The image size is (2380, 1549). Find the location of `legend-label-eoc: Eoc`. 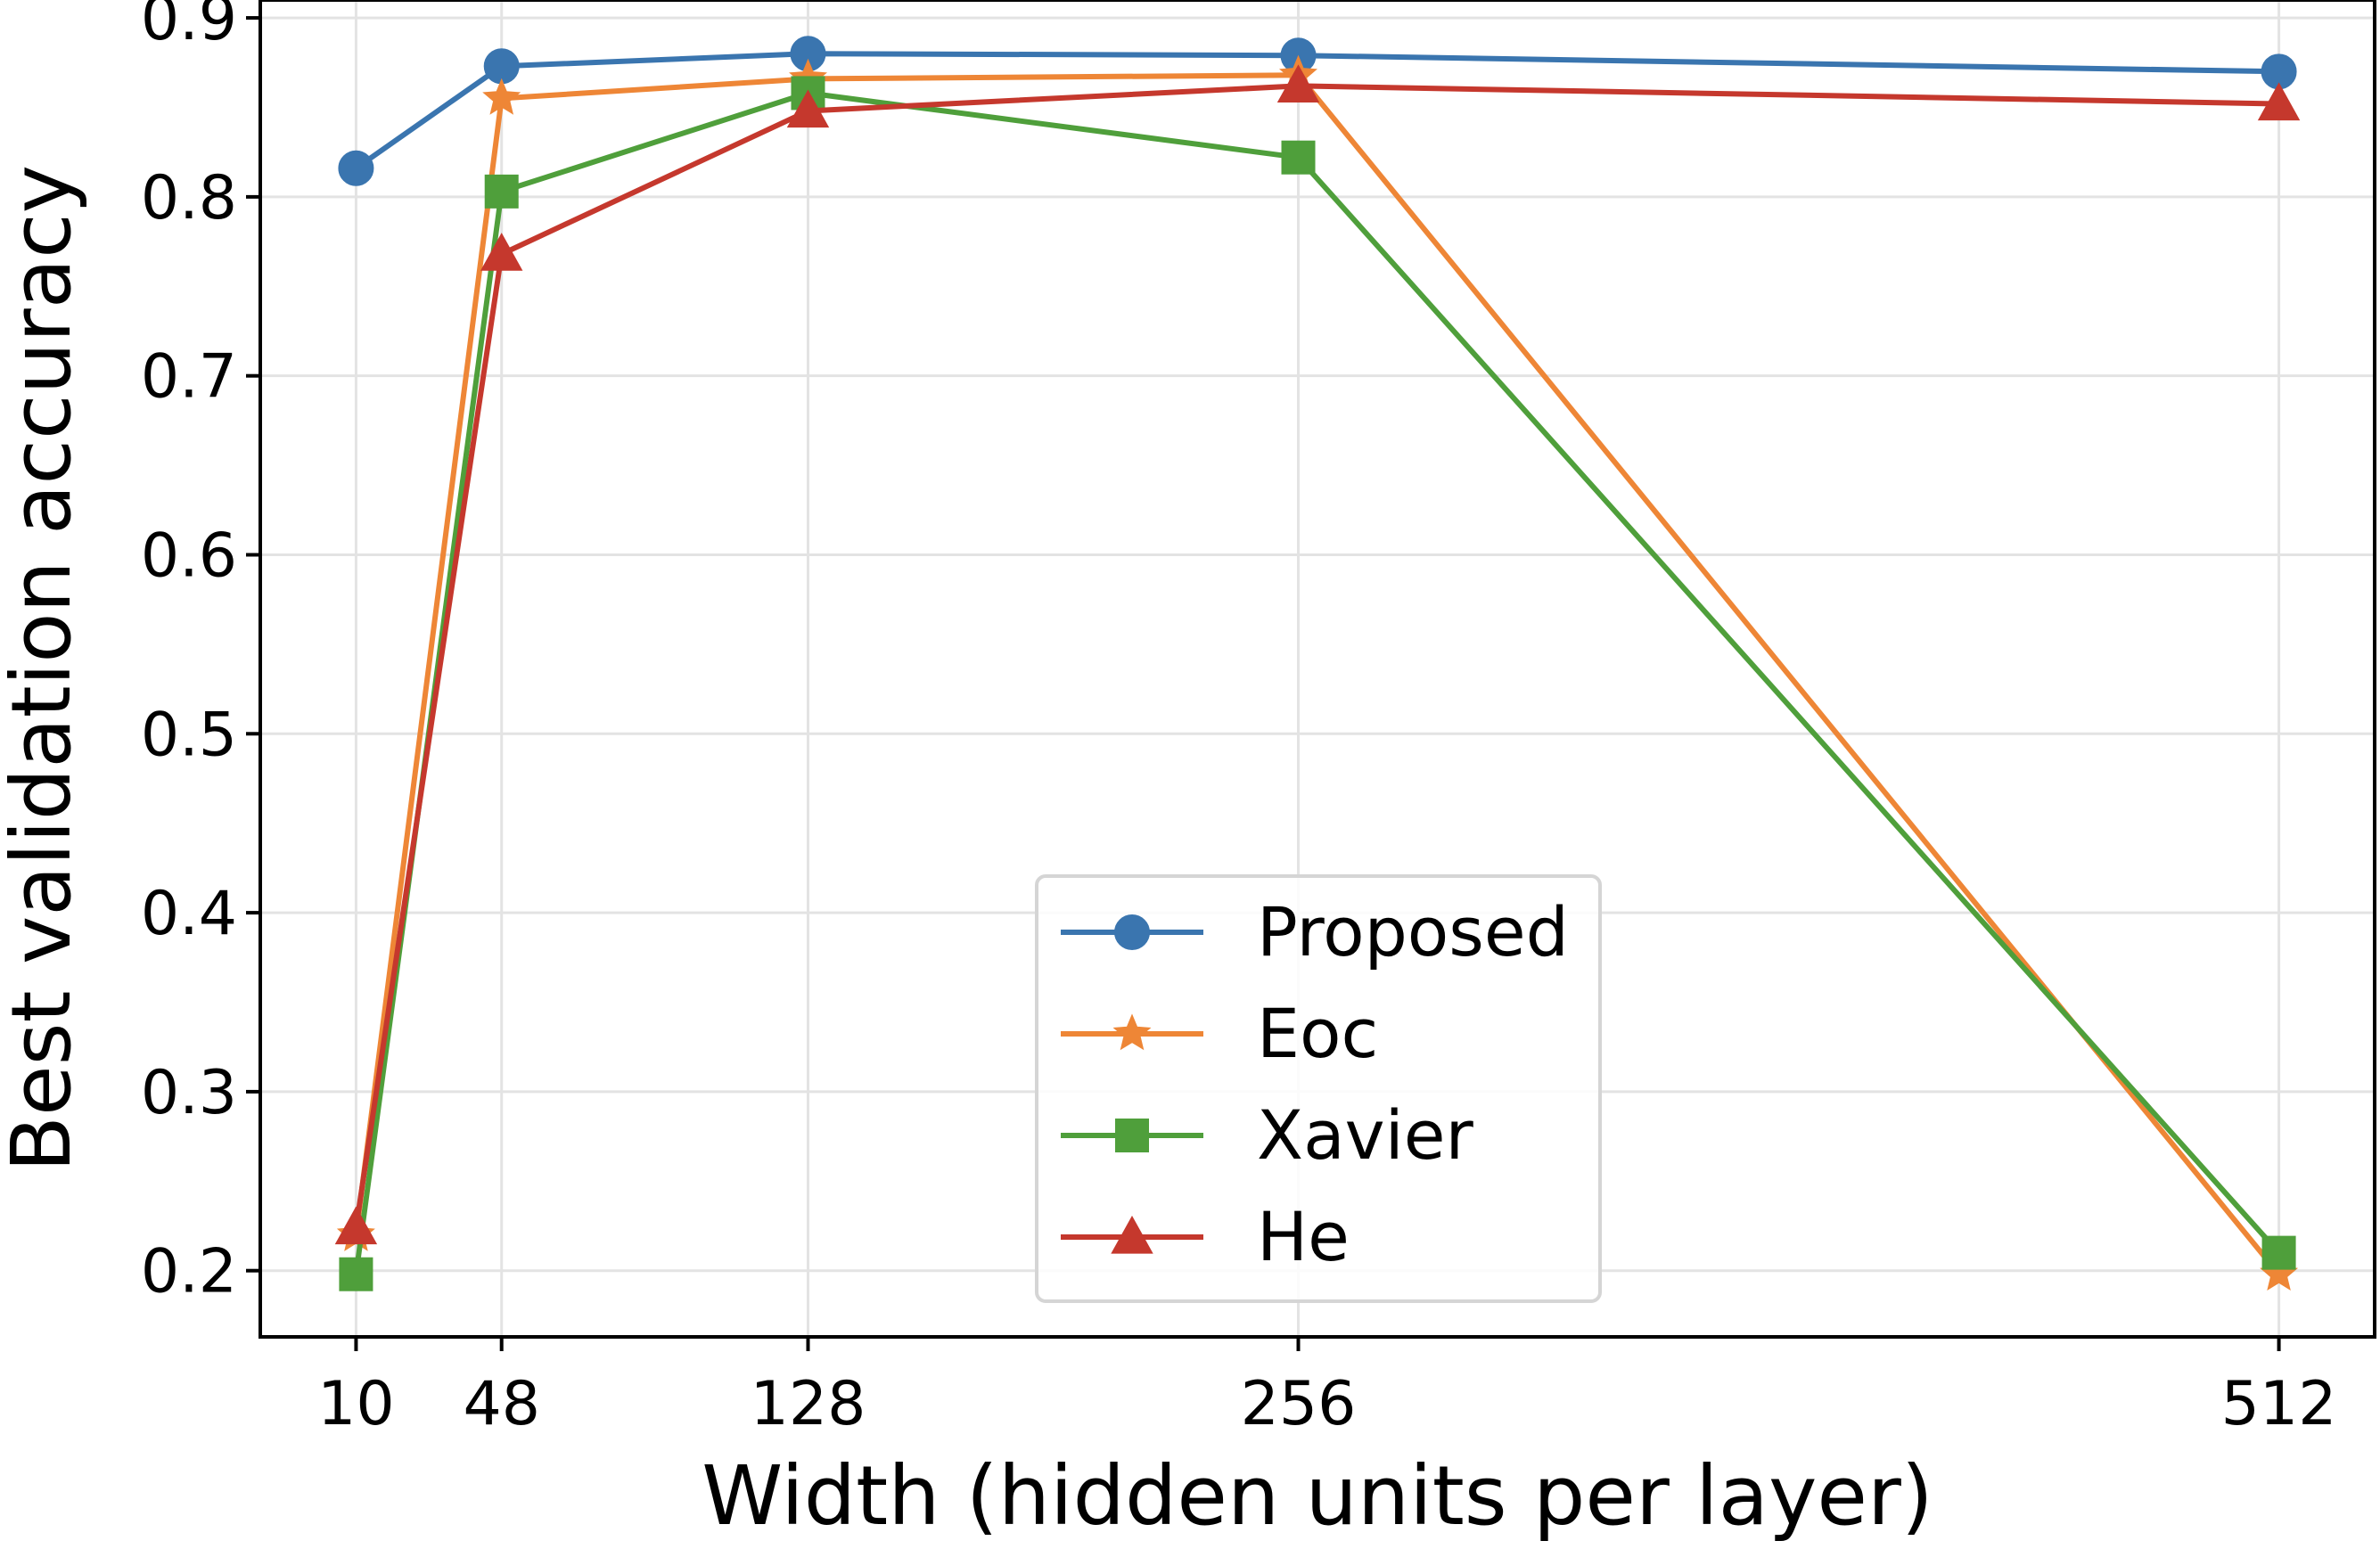

legend-label-eoc: Eoc is located at coordinates (1317, 1033).